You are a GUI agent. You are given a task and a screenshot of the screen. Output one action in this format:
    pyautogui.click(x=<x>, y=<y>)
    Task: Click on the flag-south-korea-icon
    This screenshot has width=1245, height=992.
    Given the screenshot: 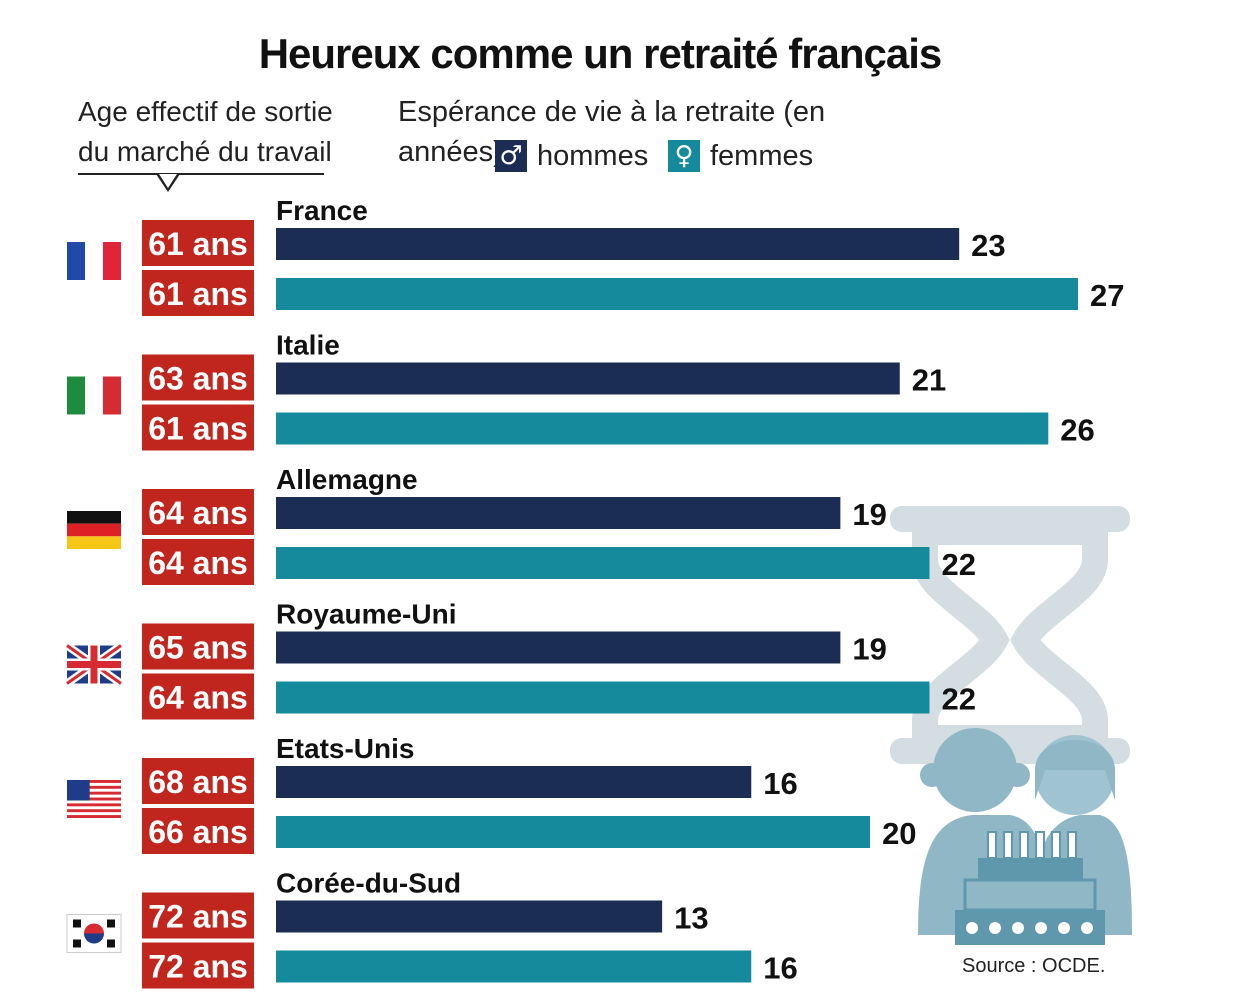 What is the action you would take?
    pyautogui.click(x=94, y=933)
    